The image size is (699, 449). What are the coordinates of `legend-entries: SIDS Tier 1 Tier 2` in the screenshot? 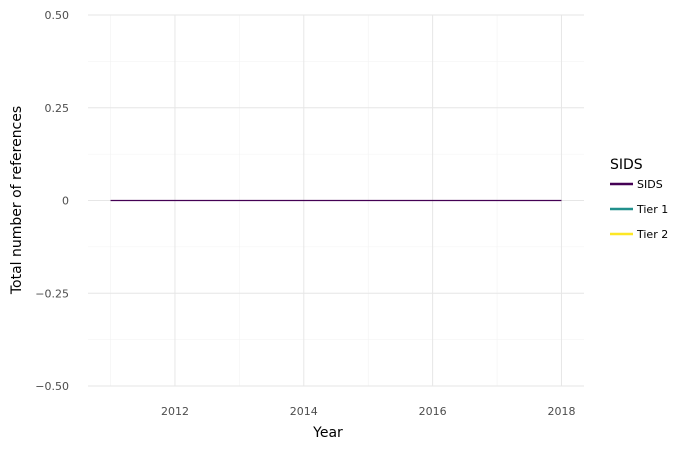 It's located at (639, 209).